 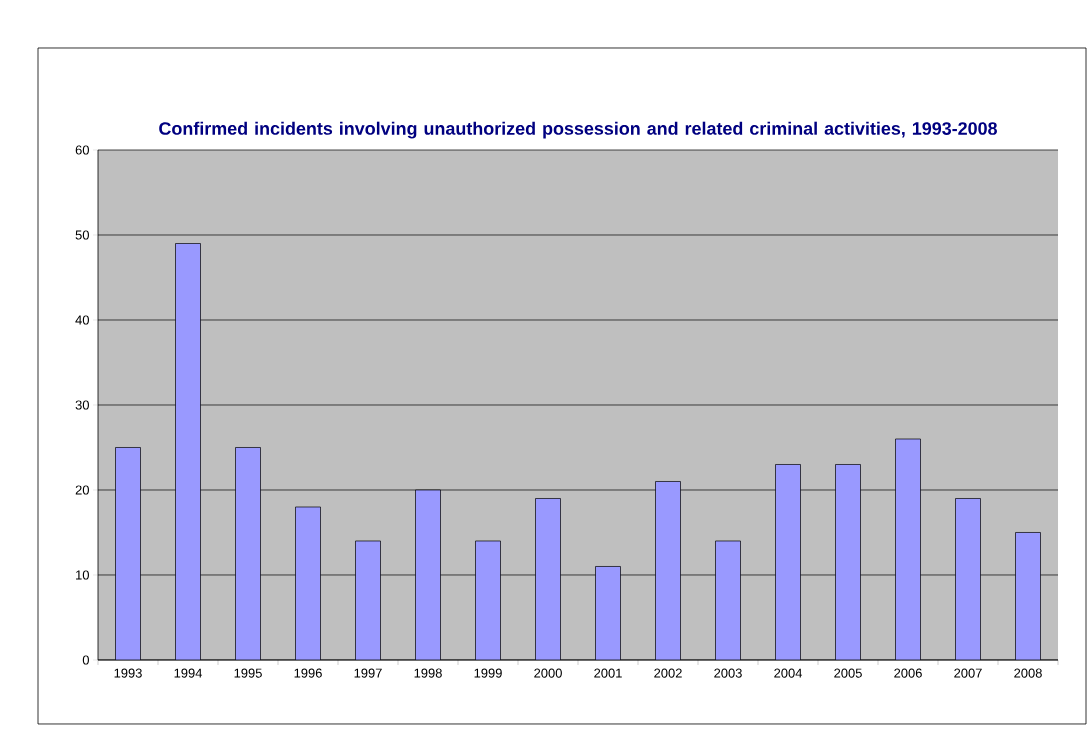 I want to click on y-tick-label: 20, so click(x=82, y=490).